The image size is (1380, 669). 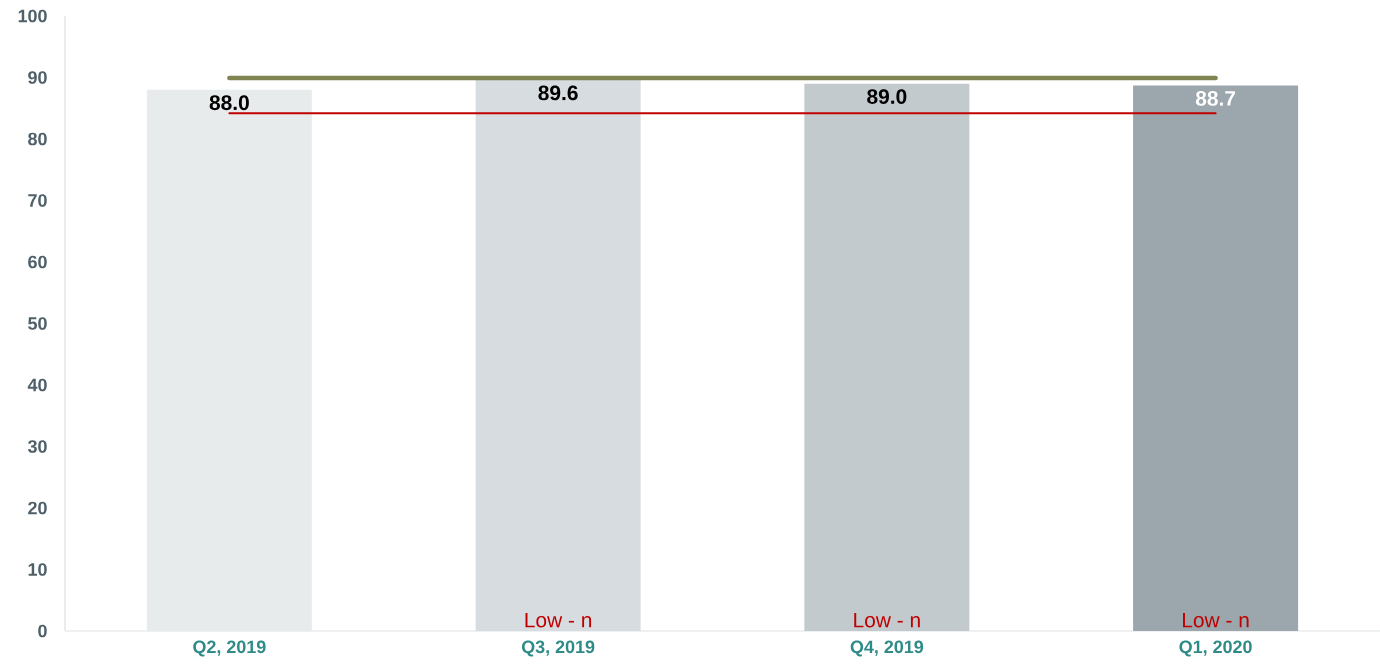 What do you see at coordinates (37, 262) in the screenshot?
I see `y-tick-label: 60` at bounding box center [37, 262].